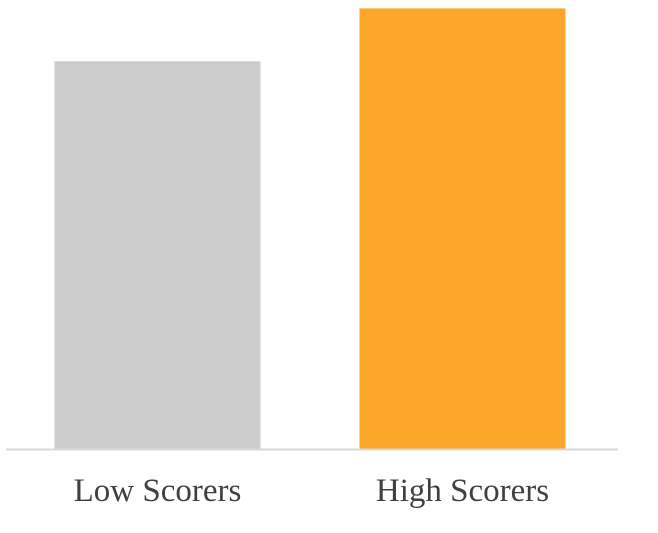  Describe the element at coordinates (462, 491) in the screenshot. I see `x-tick-label: High Scorers` at that location.